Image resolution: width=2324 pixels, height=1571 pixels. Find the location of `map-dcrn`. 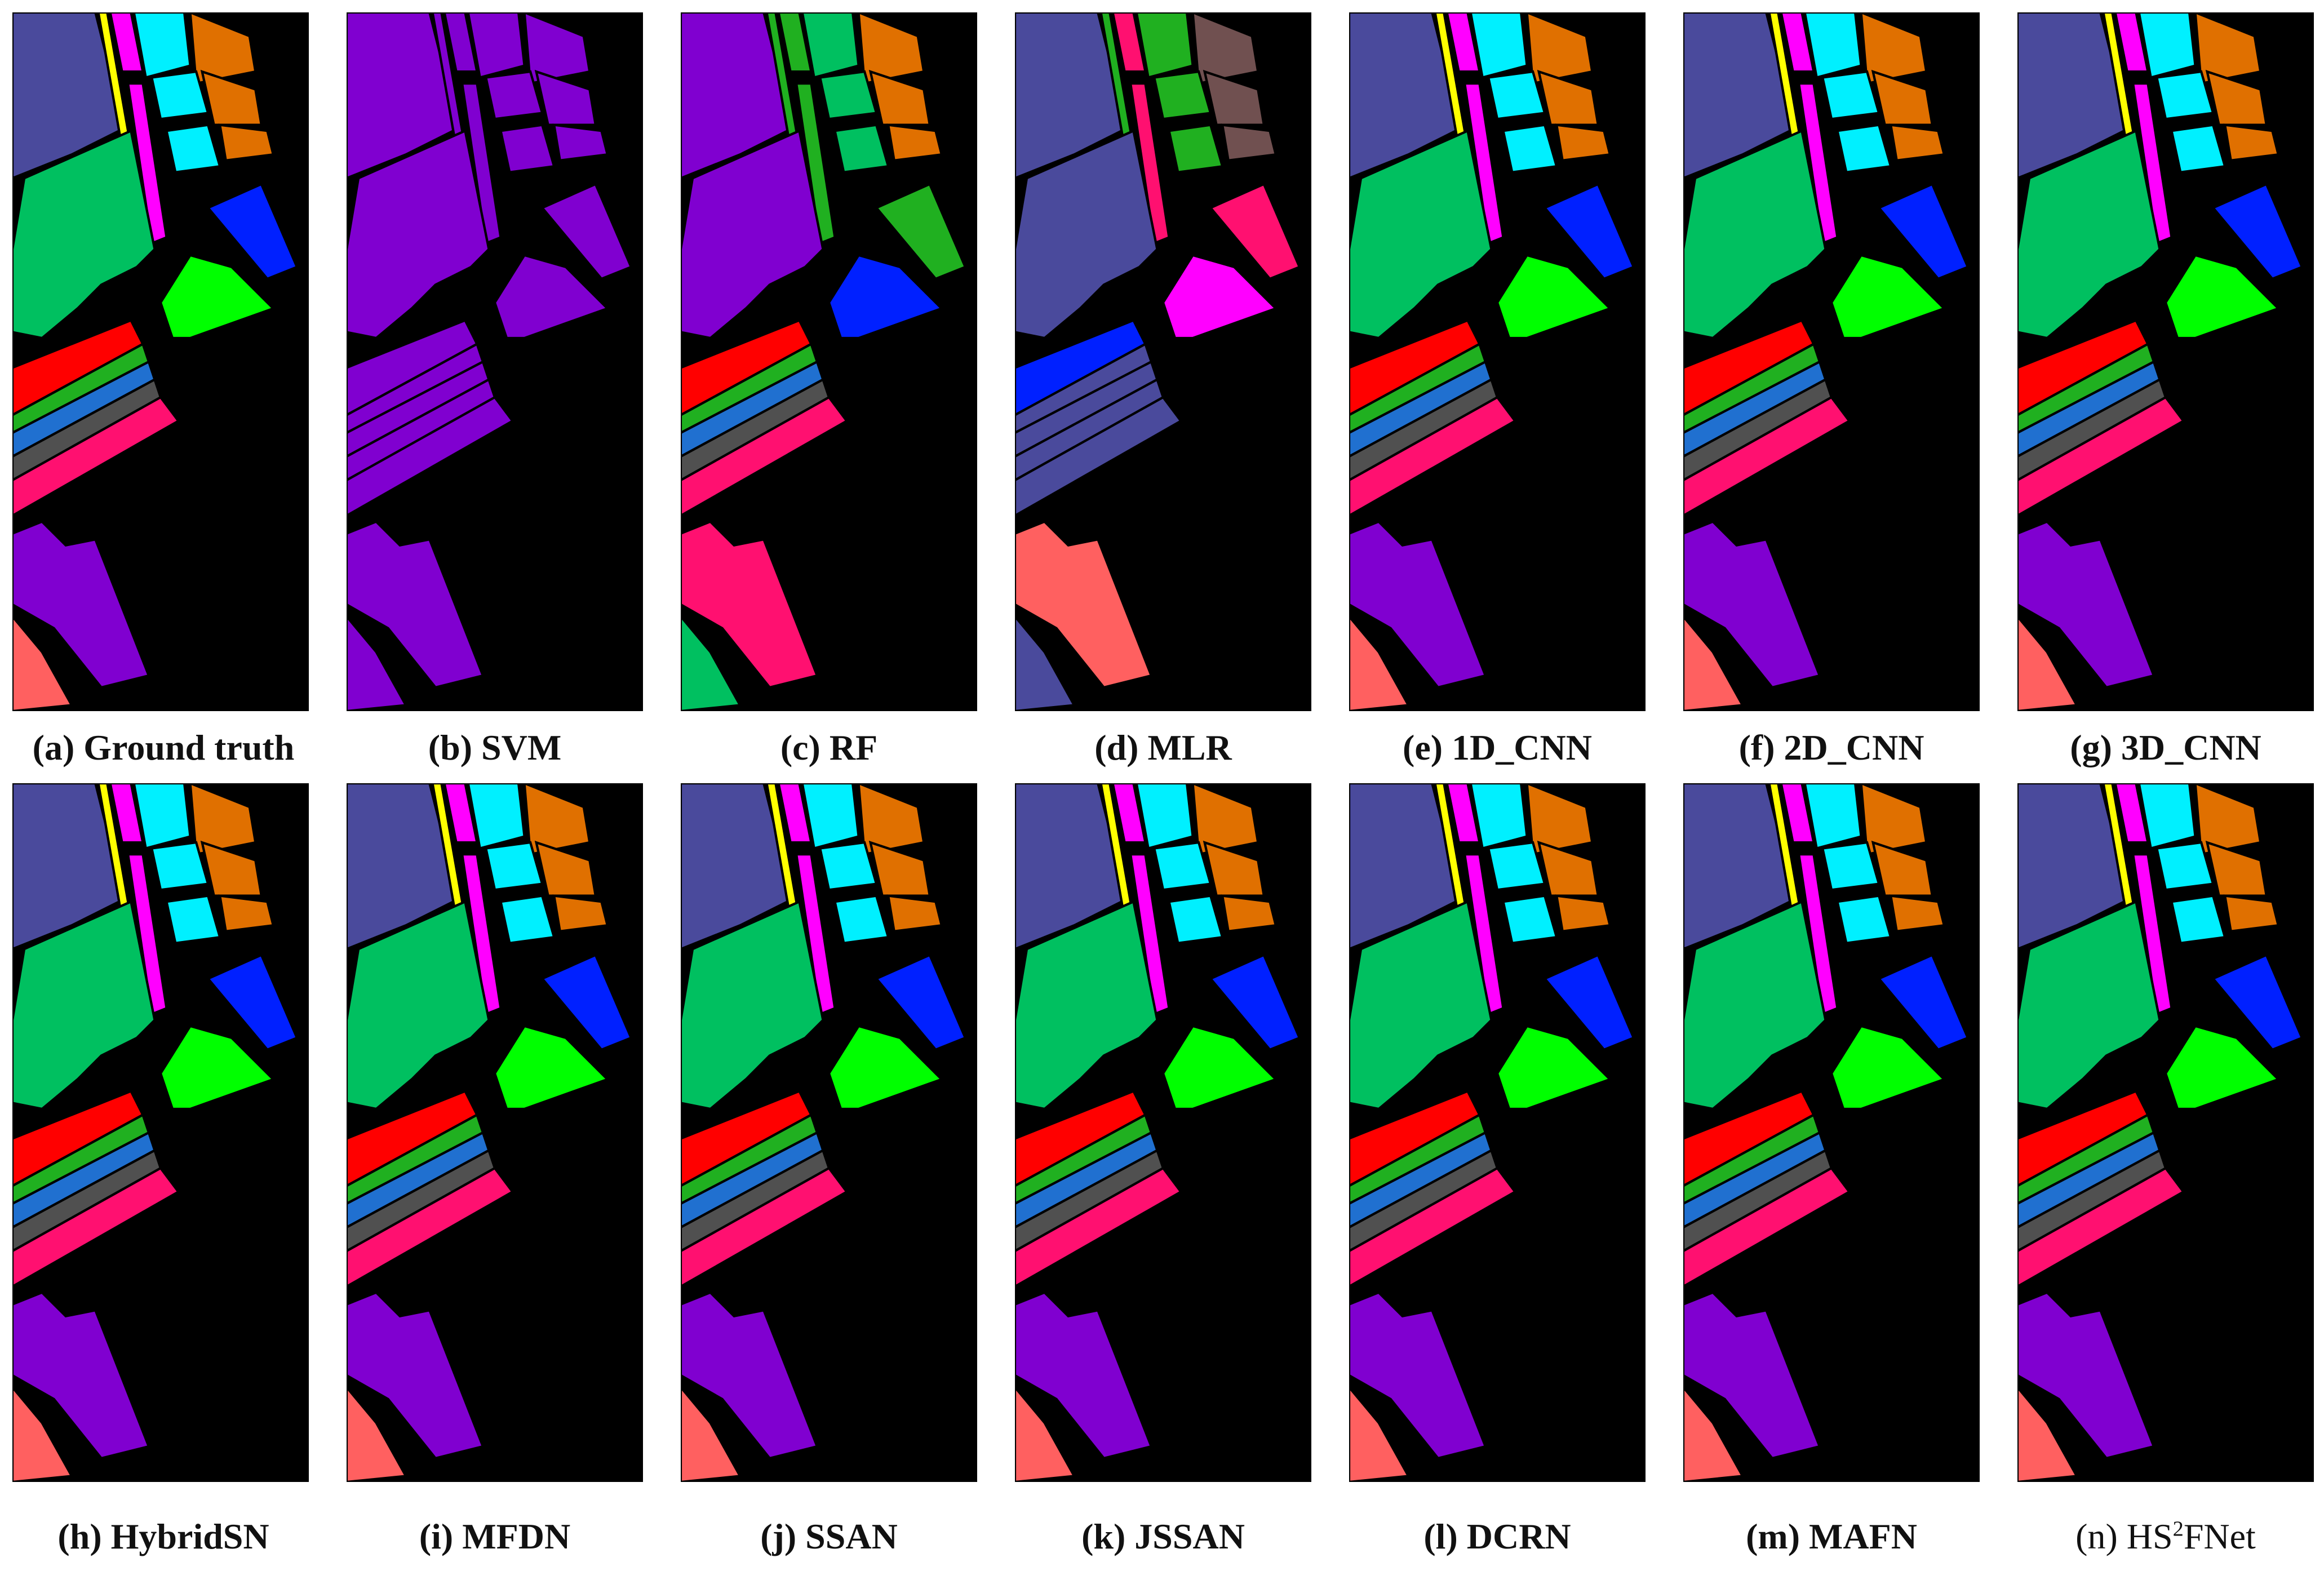

map-dcrn is located at coordinates (1497, 1132).